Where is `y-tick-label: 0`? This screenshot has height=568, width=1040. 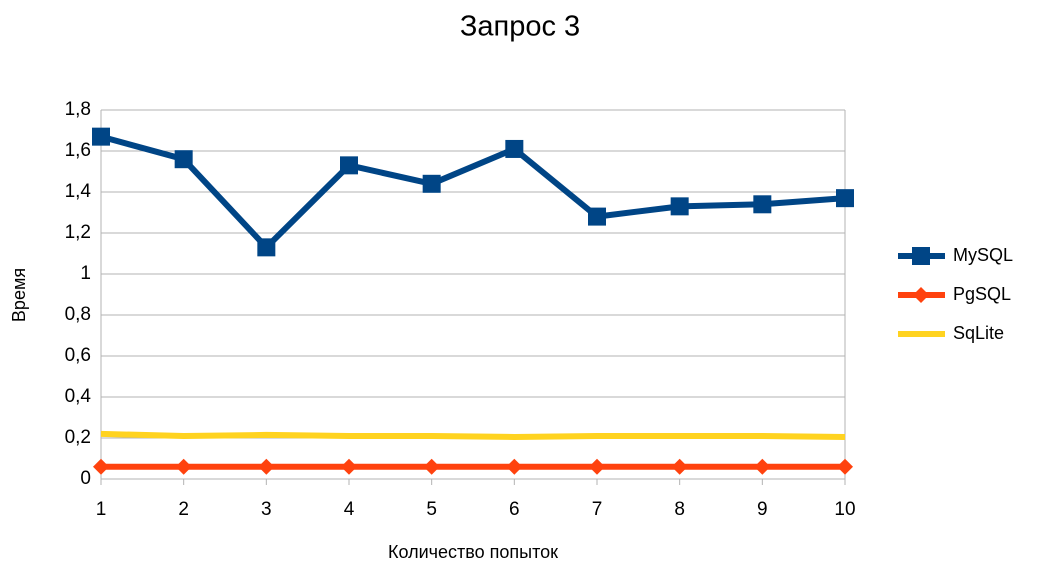 y-tick-label: 0 is located at coordinates (85, 478).